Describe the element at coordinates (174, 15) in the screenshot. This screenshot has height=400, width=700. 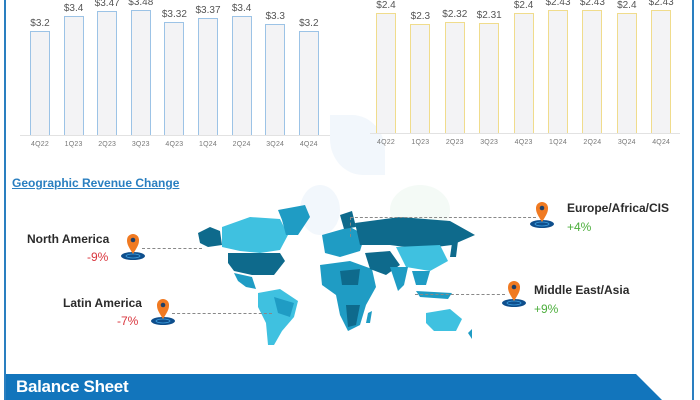
I see `bar-value-label: $3.32` at that location.